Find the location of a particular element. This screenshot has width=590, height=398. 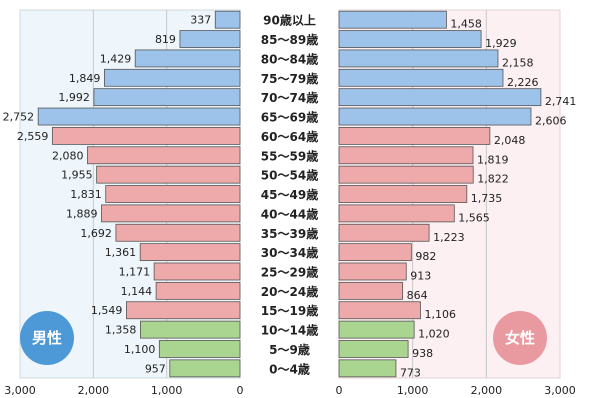

female-badge-label: 女性 is located at coordinates (520, 338).